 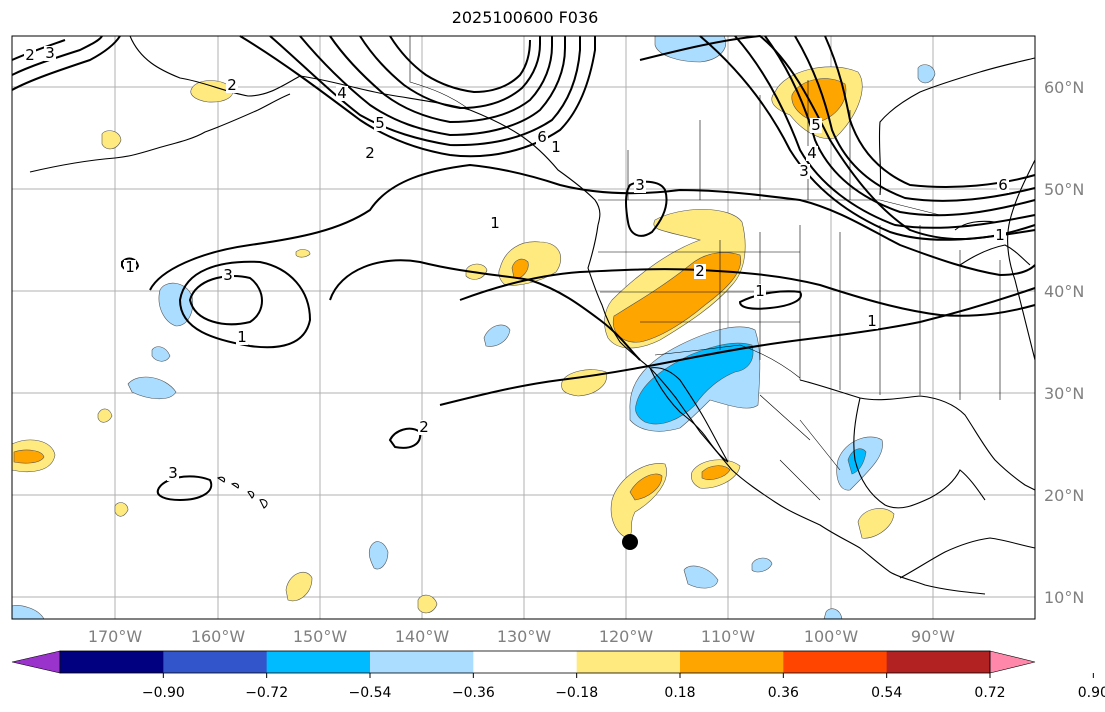 I want to click on lat-label-50n: 50°N, so click(x=1064, y=189).